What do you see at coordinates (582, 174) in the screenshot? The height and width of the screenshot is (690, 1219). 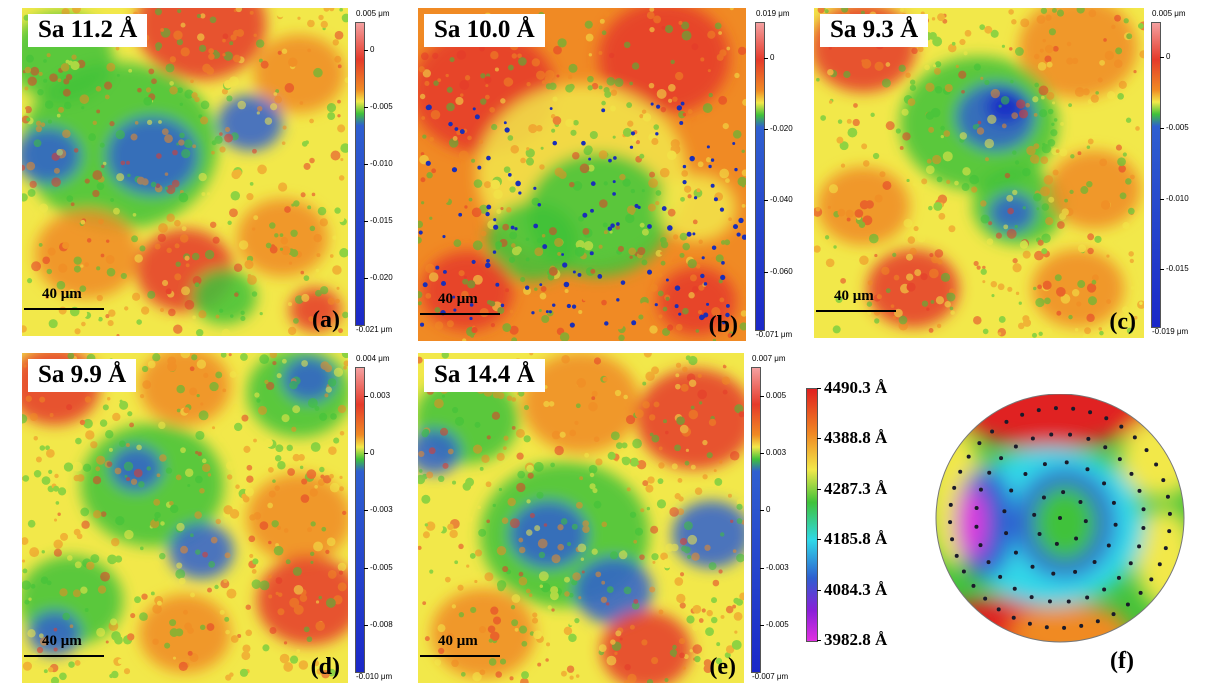 I see `surface-map-b: Sa 10.0 Å 40 μm (b)` at bounding box center [582, 174].